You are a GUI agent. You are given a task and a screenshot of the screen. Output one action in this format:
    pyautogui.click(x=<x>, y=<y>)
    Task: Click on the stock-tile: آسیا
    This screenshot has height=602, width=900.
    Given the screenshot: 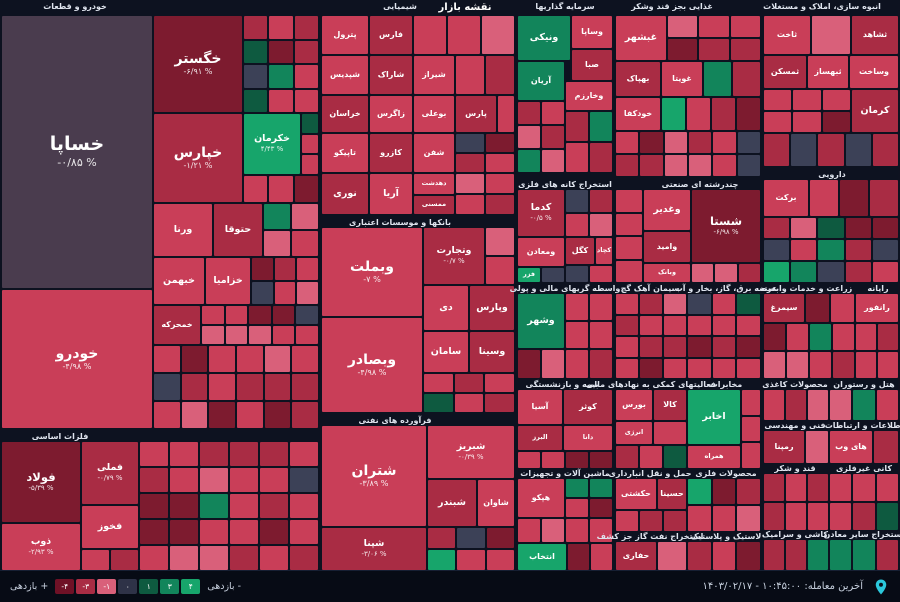 What is the action you would take?
    pyautogui.click(x=540, y=407)
    